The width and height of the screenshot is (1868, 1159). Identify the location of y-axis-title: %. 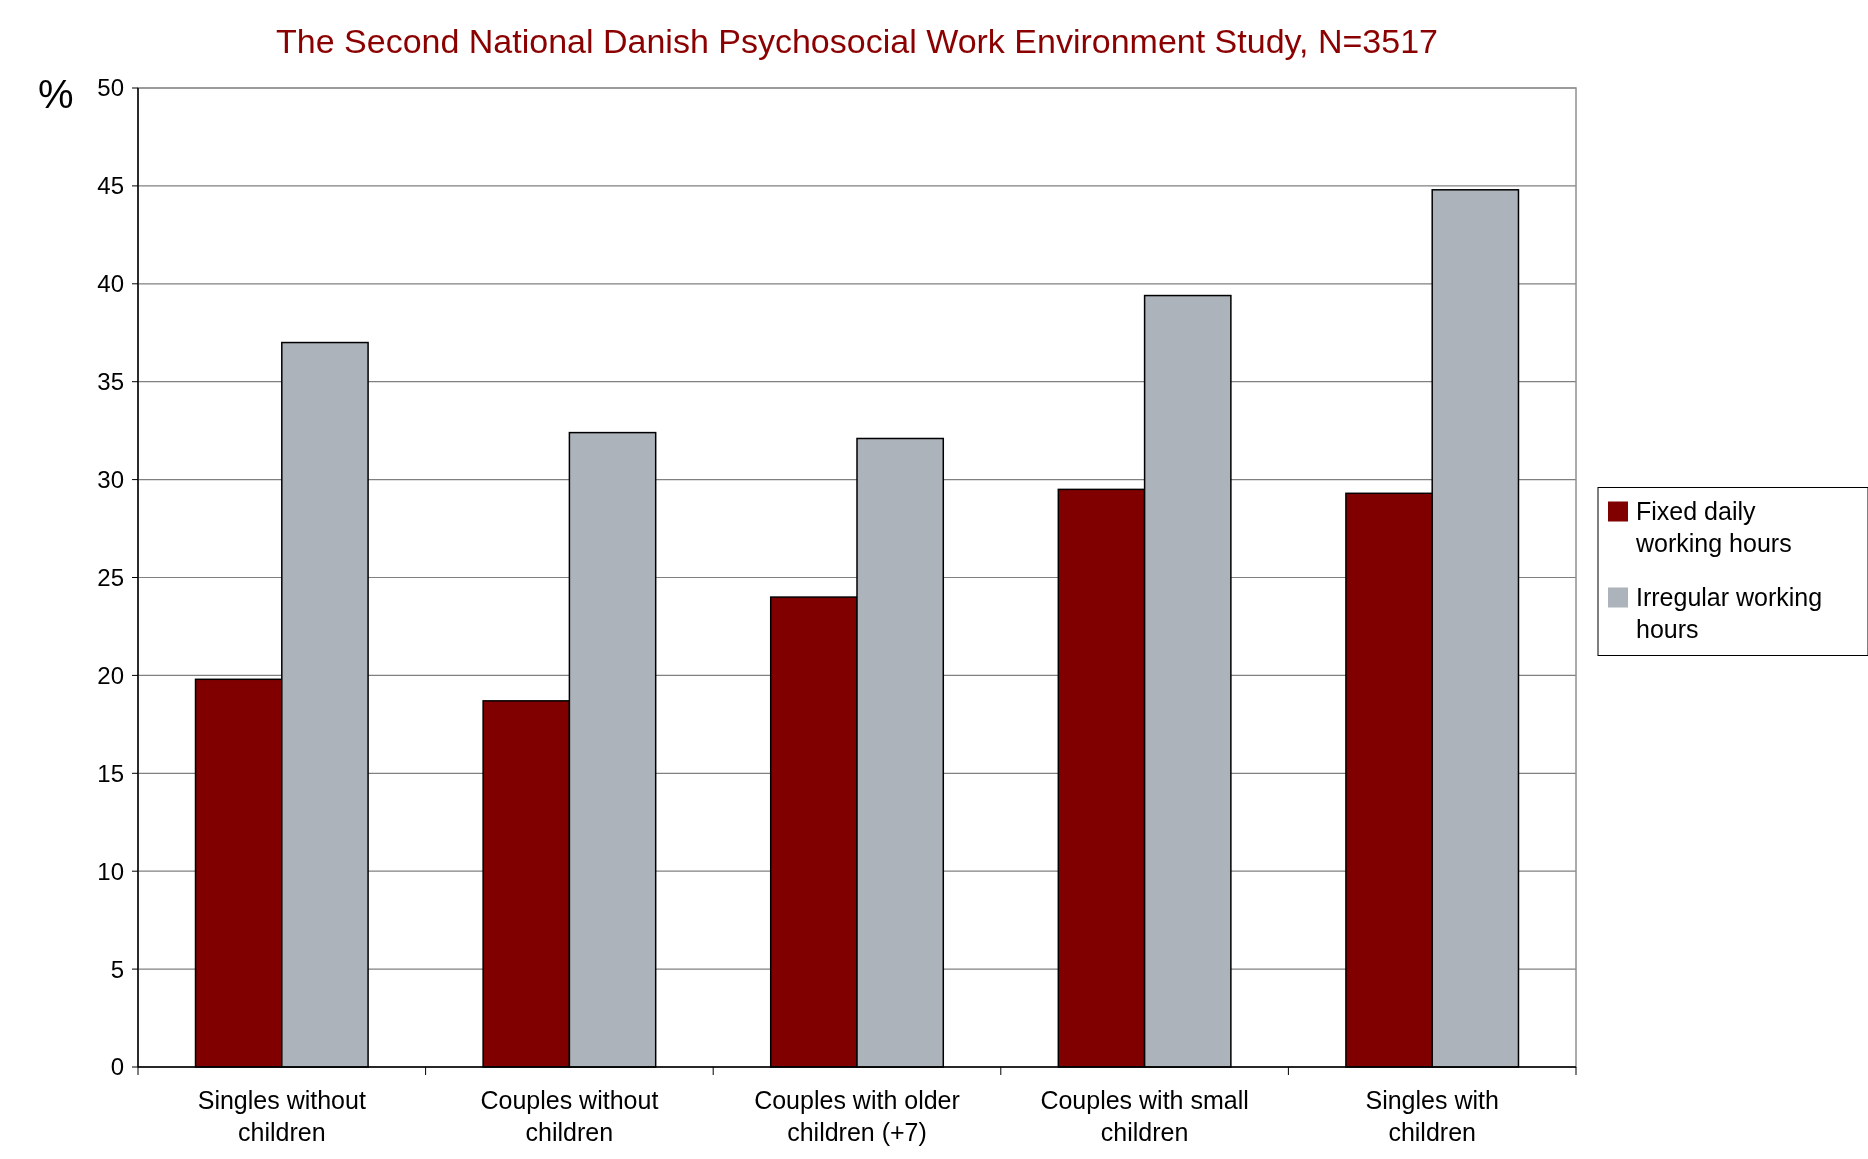
(56, 94).